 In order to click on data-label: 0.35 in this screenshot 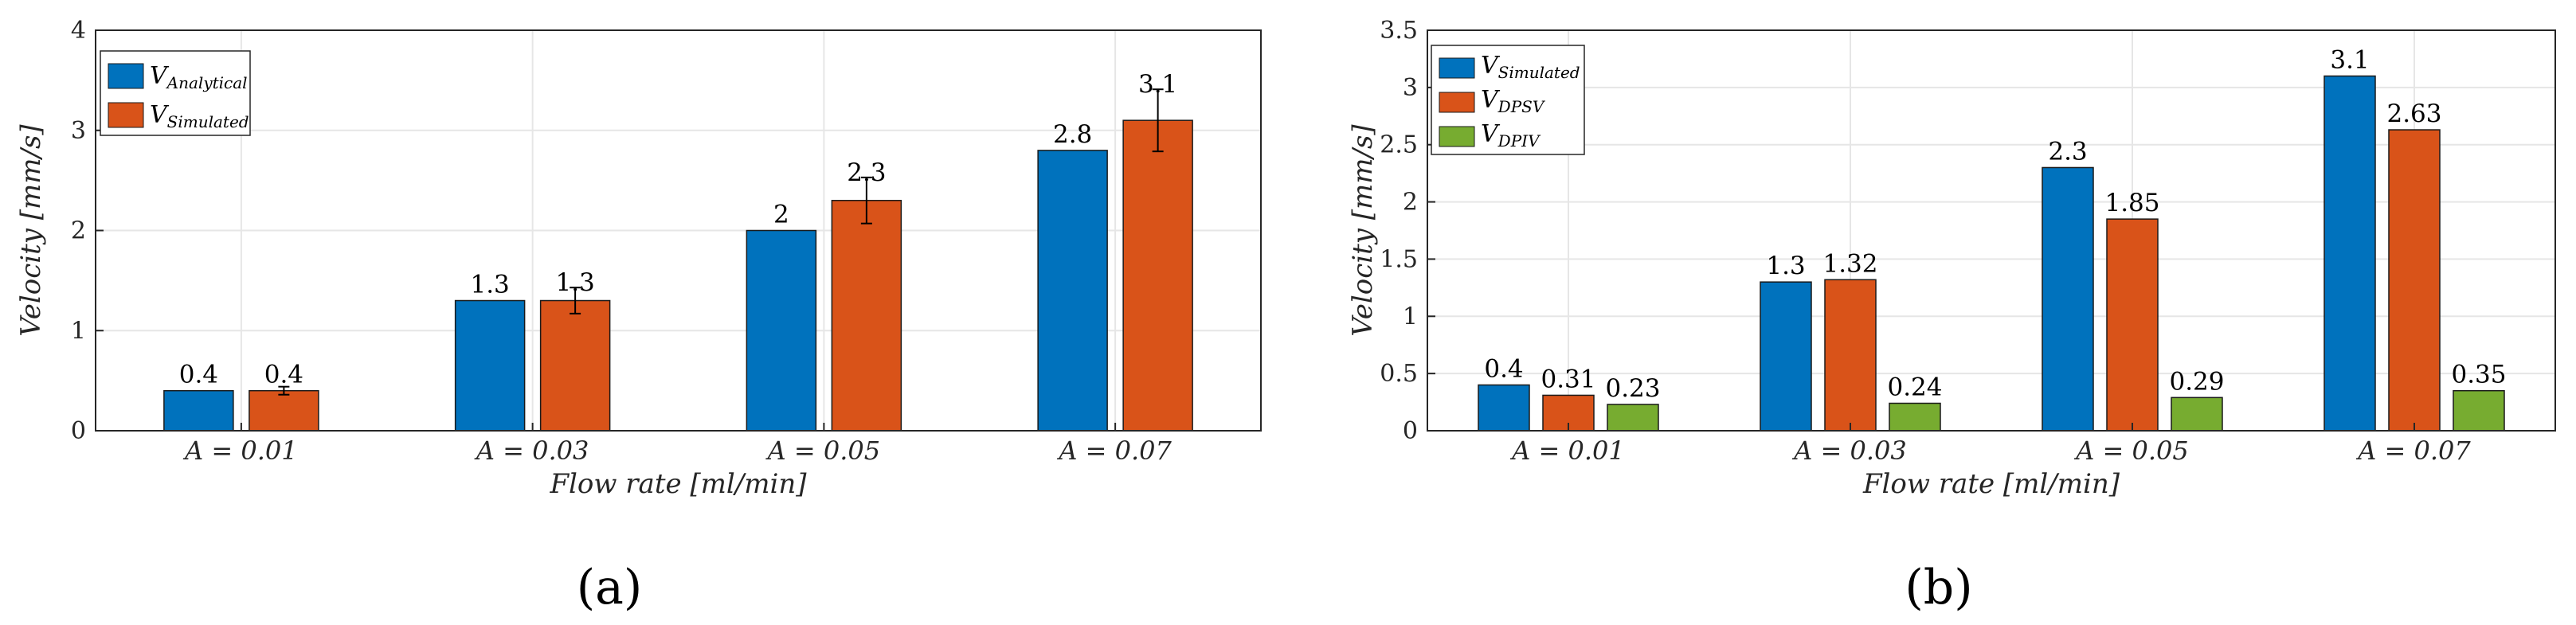, I will do `click(2478, 375)`.